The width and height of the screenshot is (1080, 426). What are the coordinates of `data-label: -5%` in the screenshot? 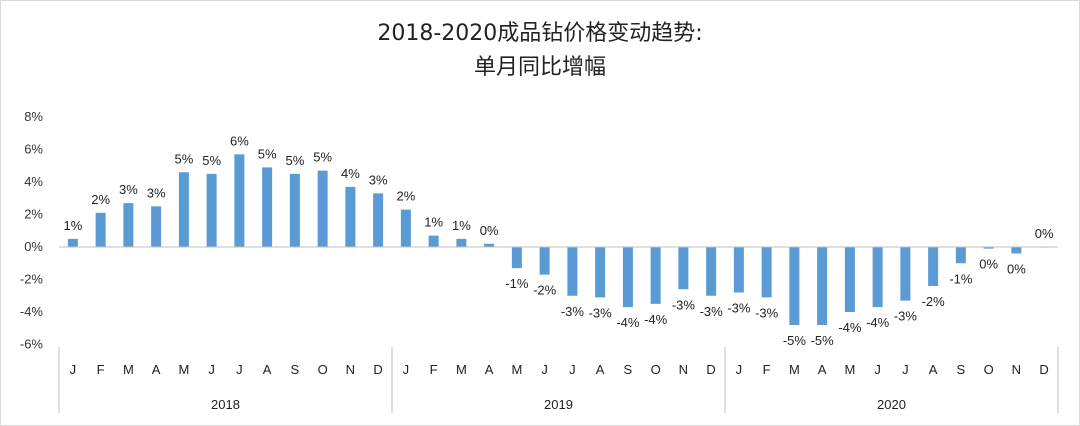 It's located at (795, 340).